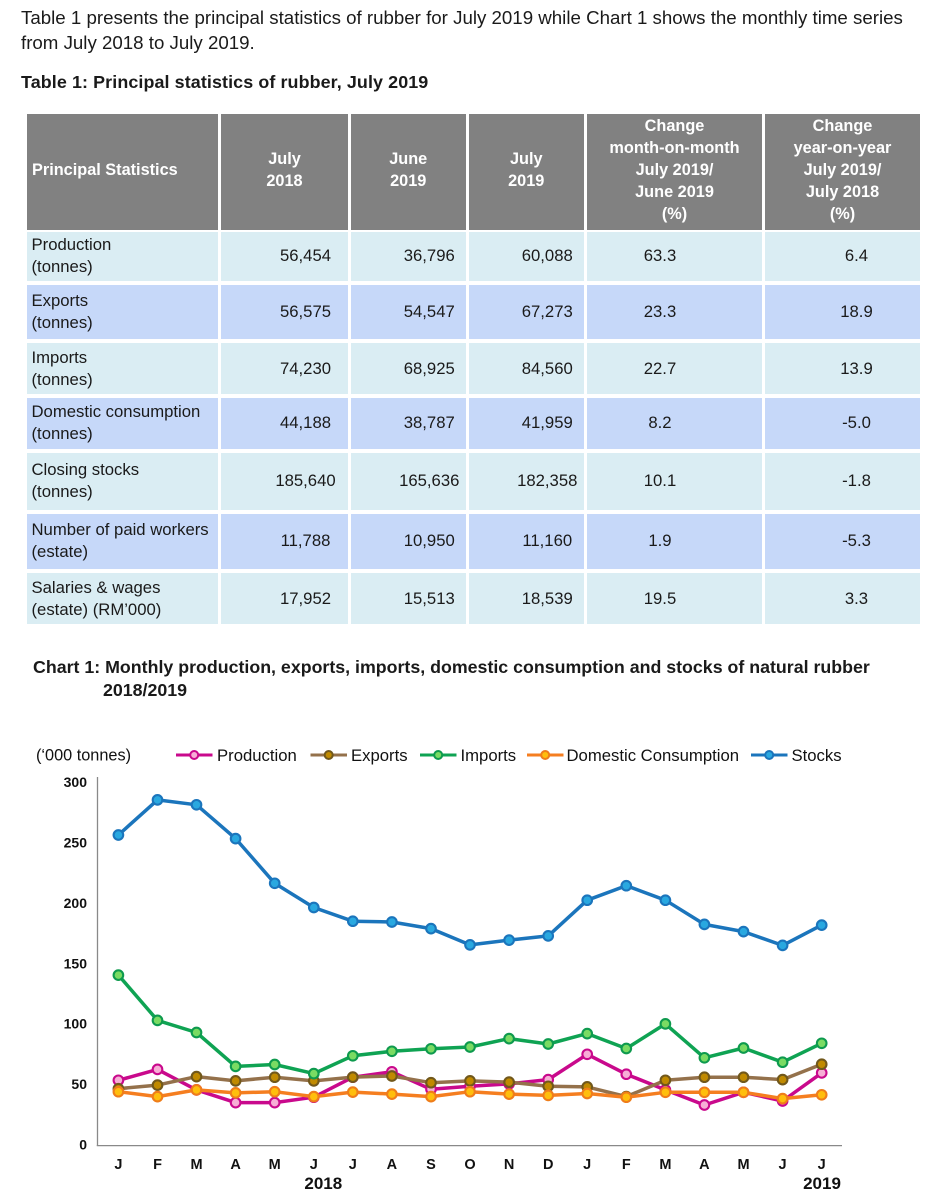 Image resolution: width=932 pixels, height=1200 pixels. What do you see at coordinates (76, 782) in the screenshot?
I see `svg-text: 300` at bounding box center [76, 782].